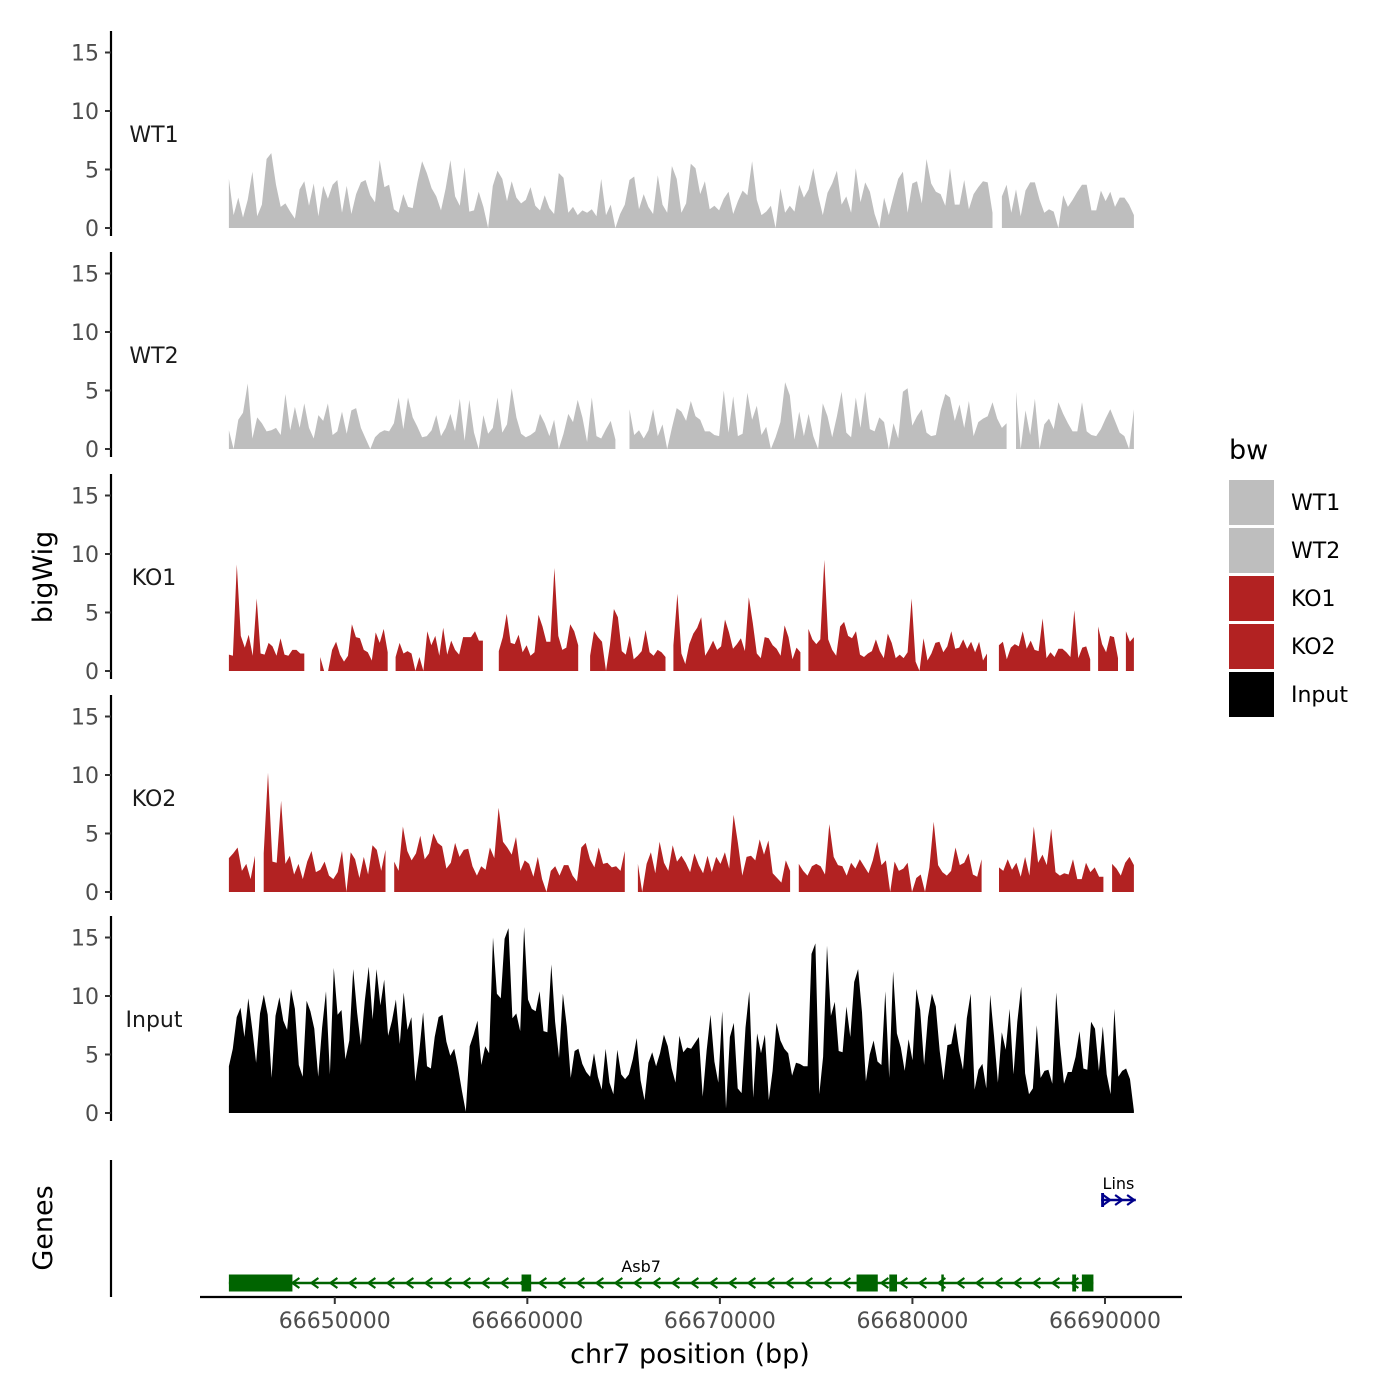  Describe the element at coordinates (720, 1321) in the screenshot. I see `x-tick-label: 66670000` at that location.